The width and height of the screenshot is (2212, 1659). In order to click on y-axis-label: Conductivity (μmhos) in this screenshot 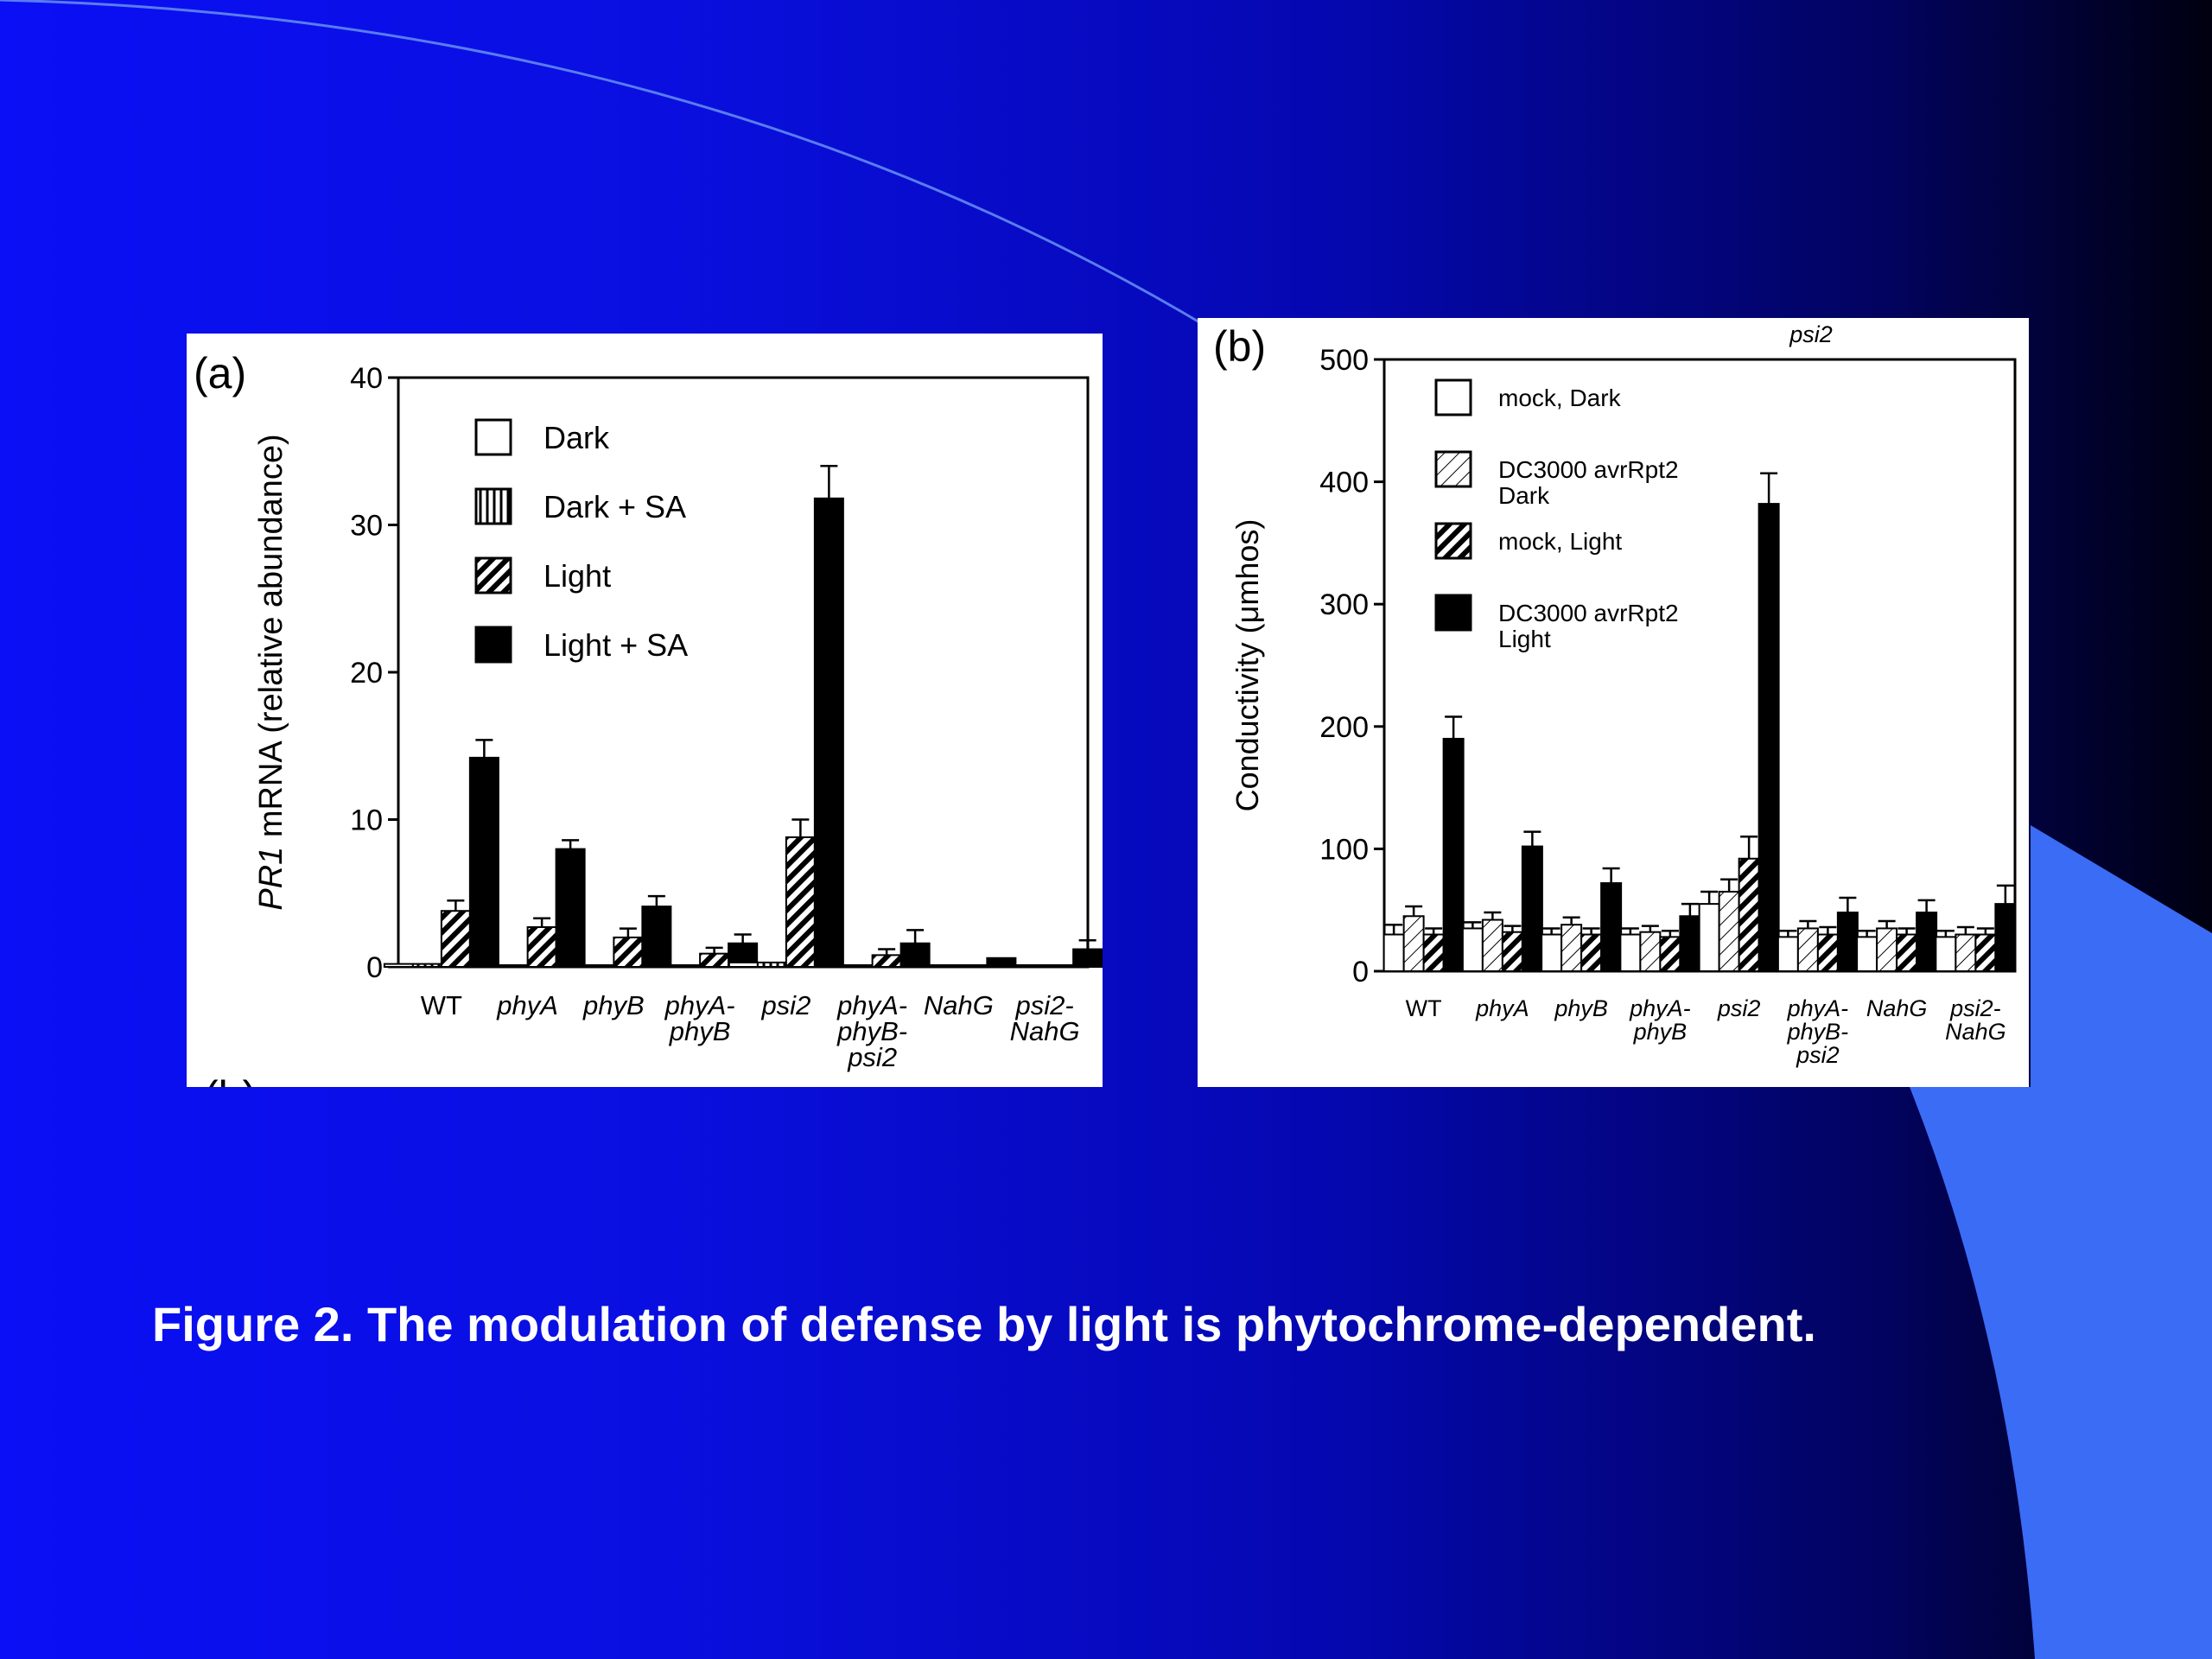, I will do `click(1247, 665)`.